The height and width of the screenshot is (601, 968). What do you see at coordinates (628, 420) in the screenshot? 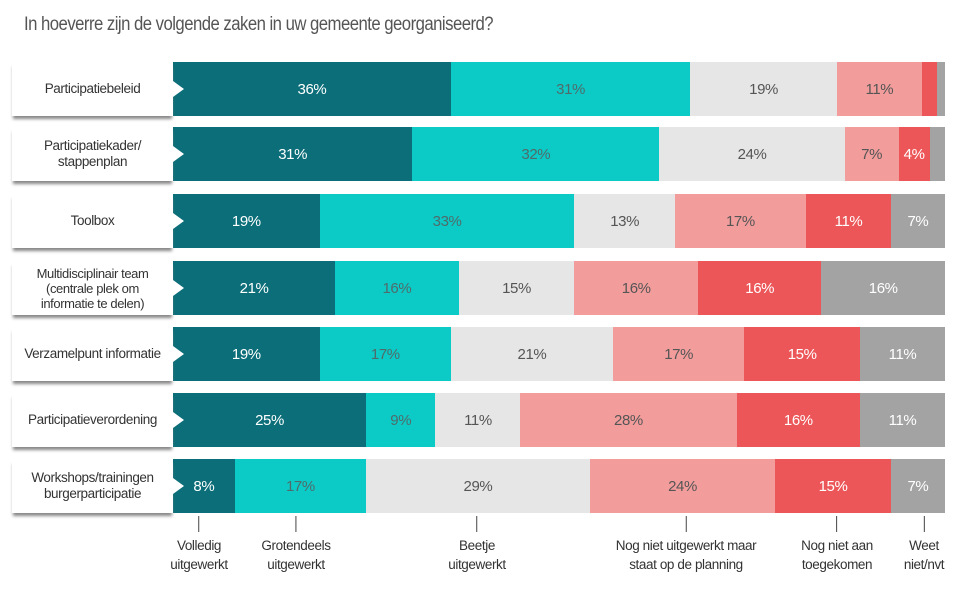
I see `bar-segment: 28%` at bounding box center [628, 420].